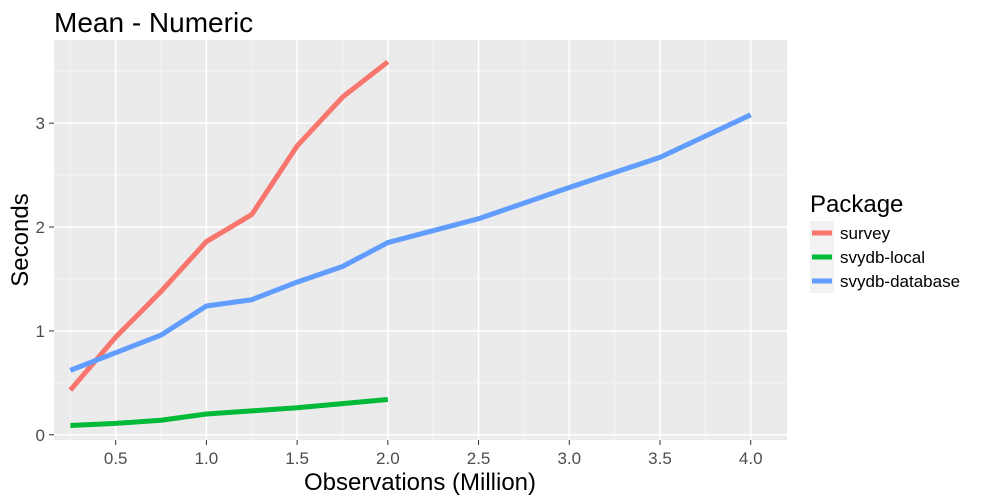 The height and width of the screenshot is (500, 1000). Describe the element at coordinates (882, 257) in the screenshot. I see `legend-label: svydb-local` at that location.